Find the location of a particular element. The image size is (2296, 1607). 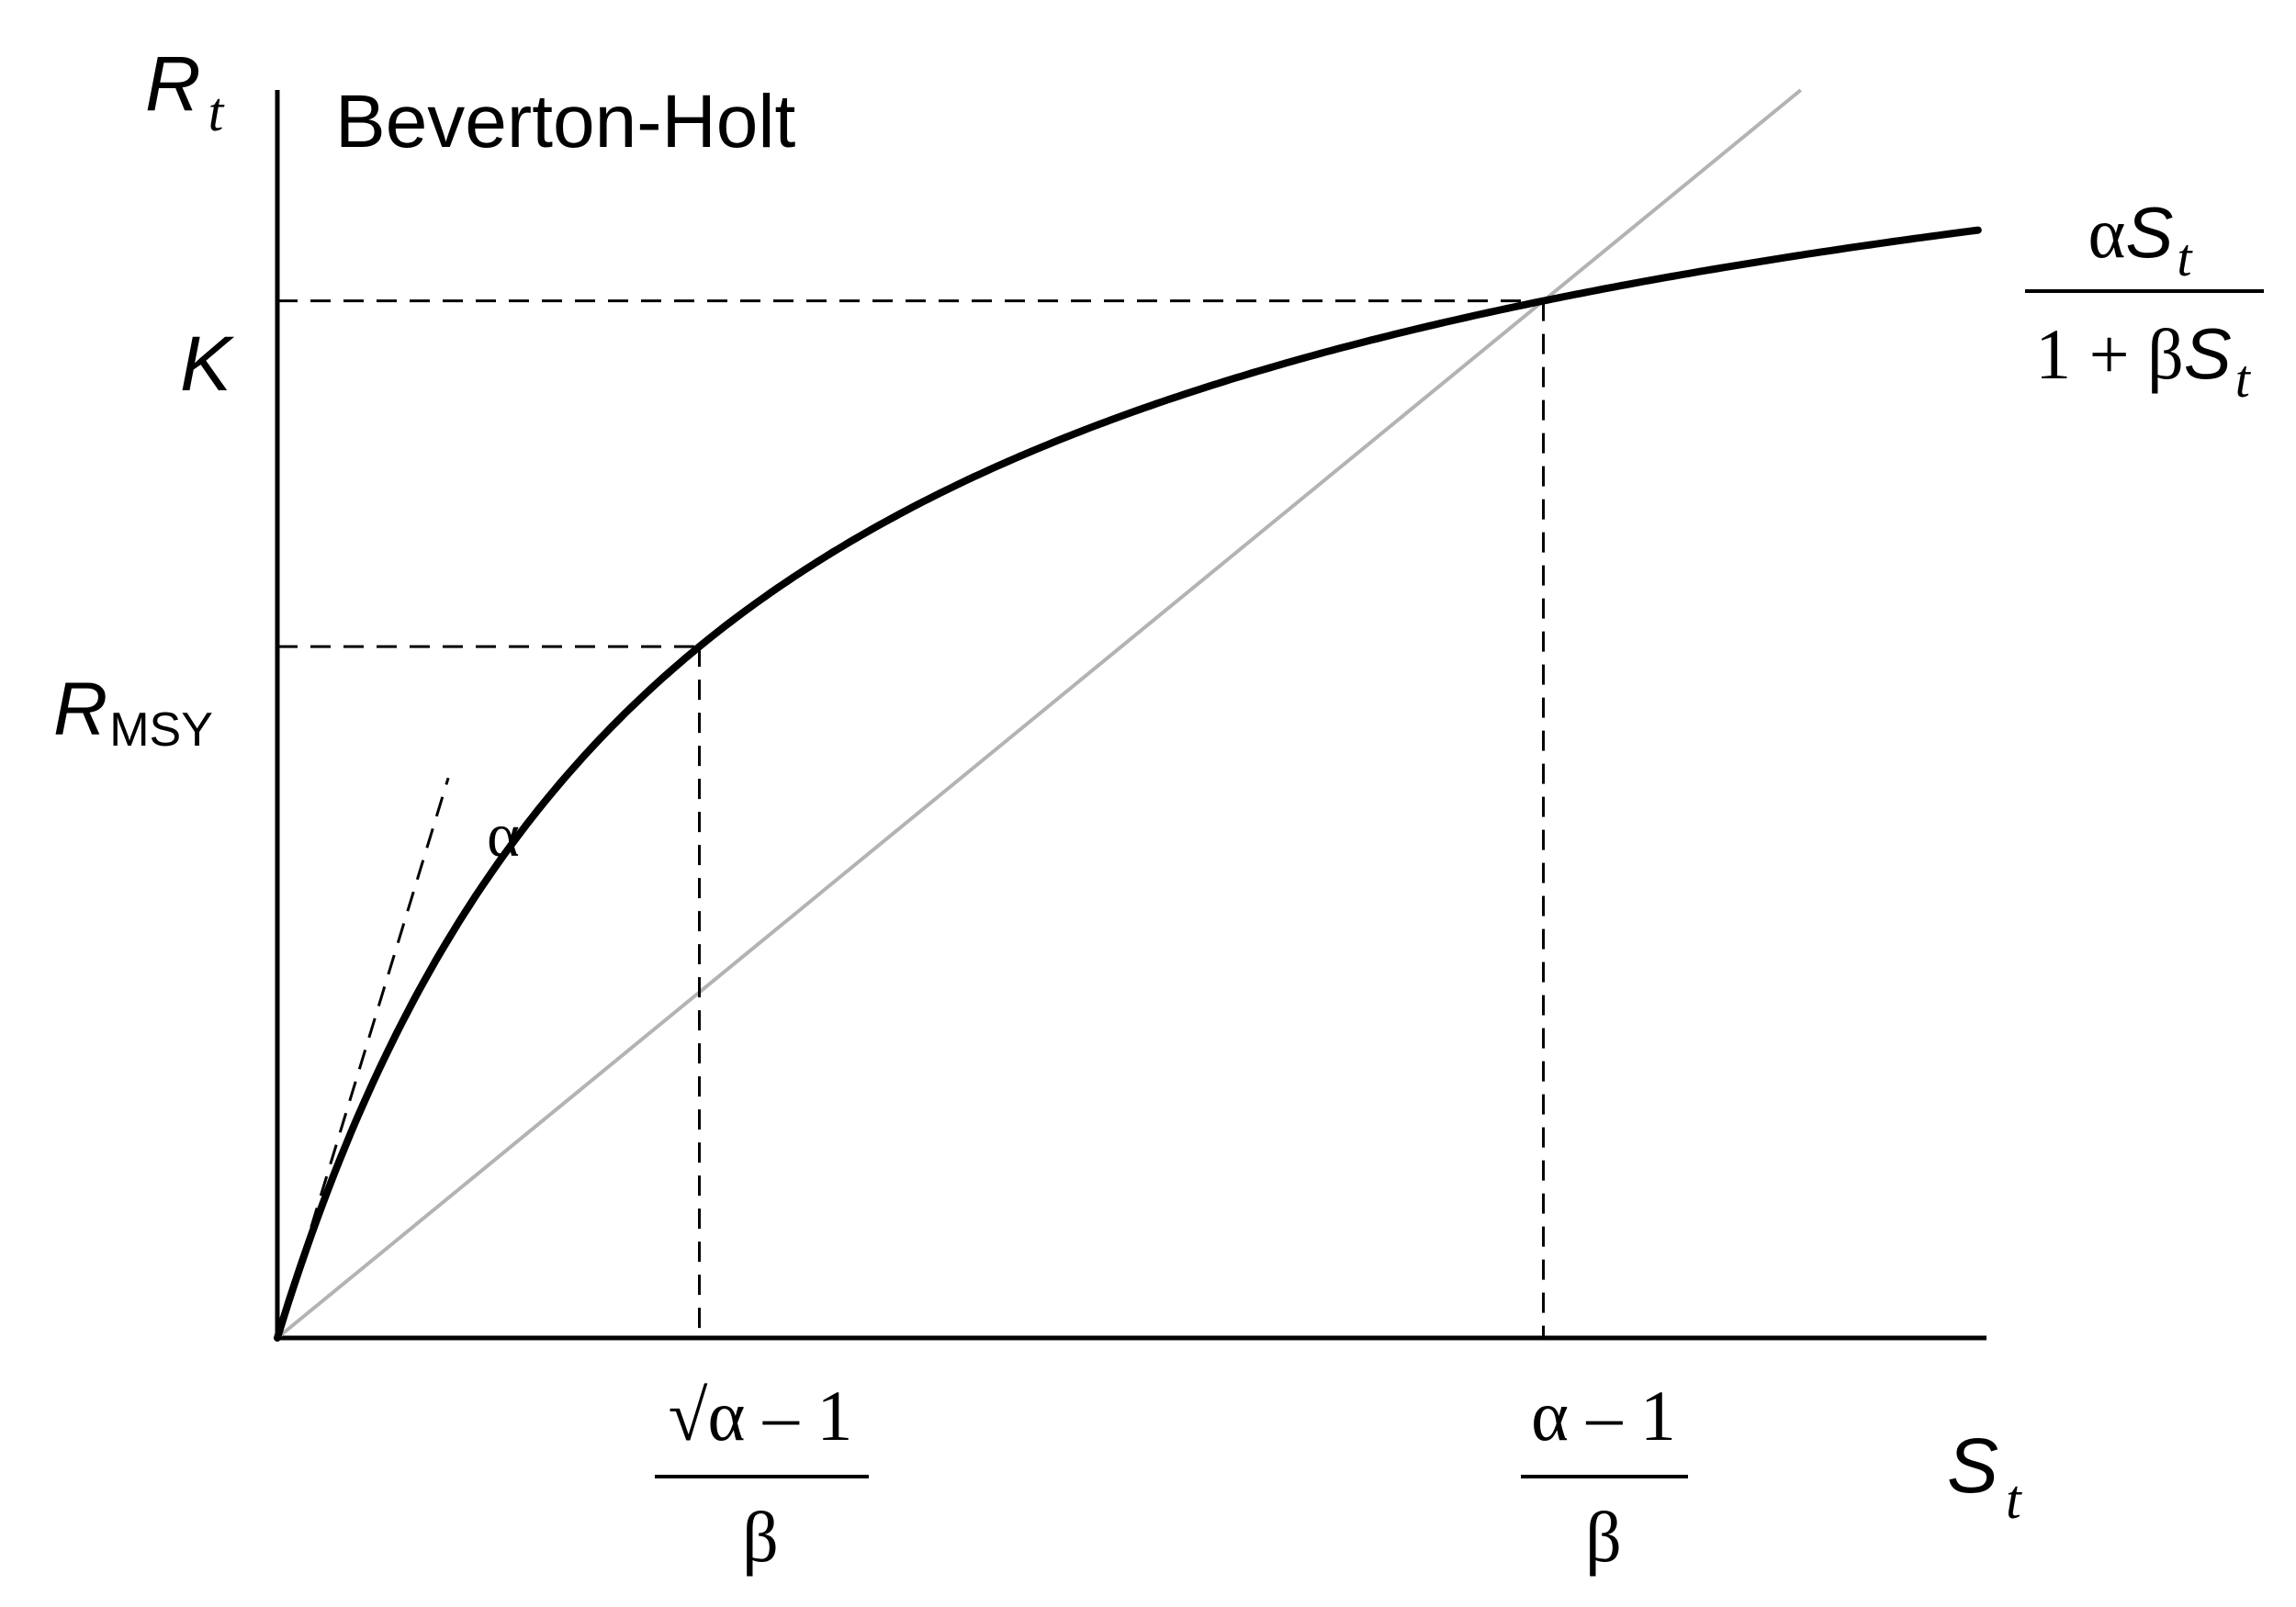

curve-formula: αSt 1 + βSt is located at coordinates (2144, 300).